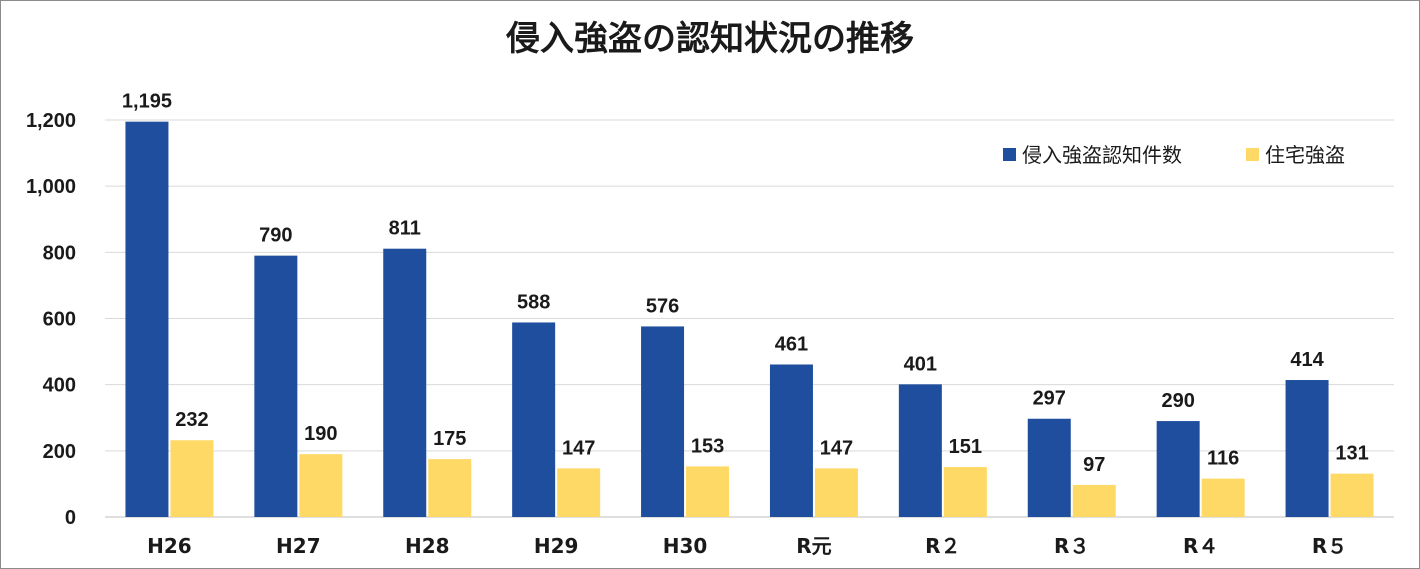 The height and width of the screenshot is (569, 1420). I want to click on data-label: 153, so click(707, 446).